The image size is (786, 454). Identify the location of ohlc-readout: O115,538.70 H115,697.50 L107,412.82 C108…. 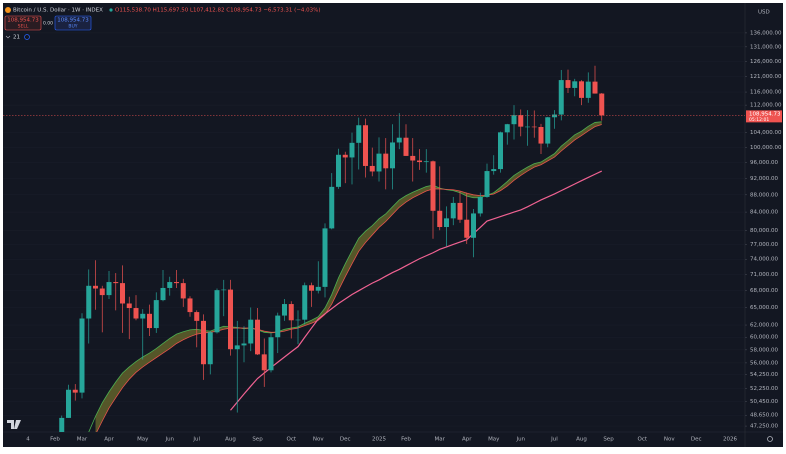
(218, 11).